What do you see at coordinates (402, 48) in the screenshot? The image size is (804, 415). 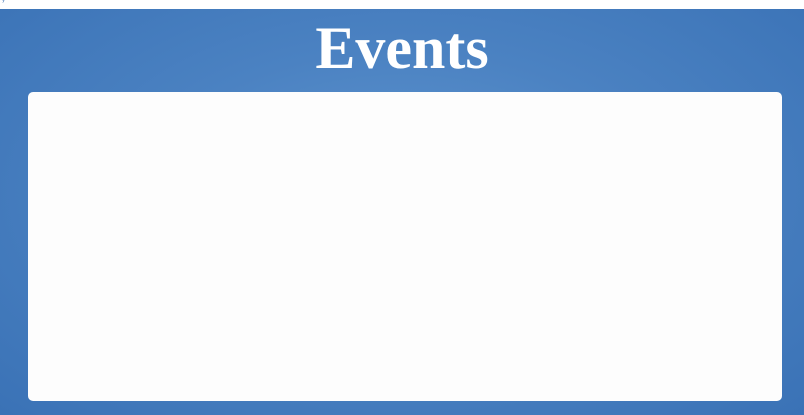 I see `page-title: Events` at bounding box center [402, 48].